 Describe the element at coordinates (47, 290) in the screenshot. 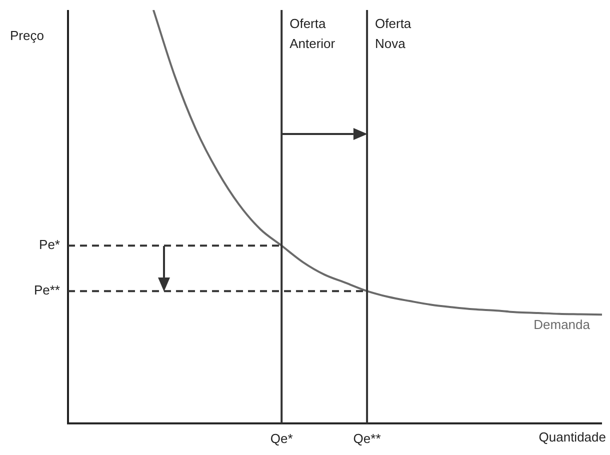

I see `ref-line-label: Pe**` at that location.